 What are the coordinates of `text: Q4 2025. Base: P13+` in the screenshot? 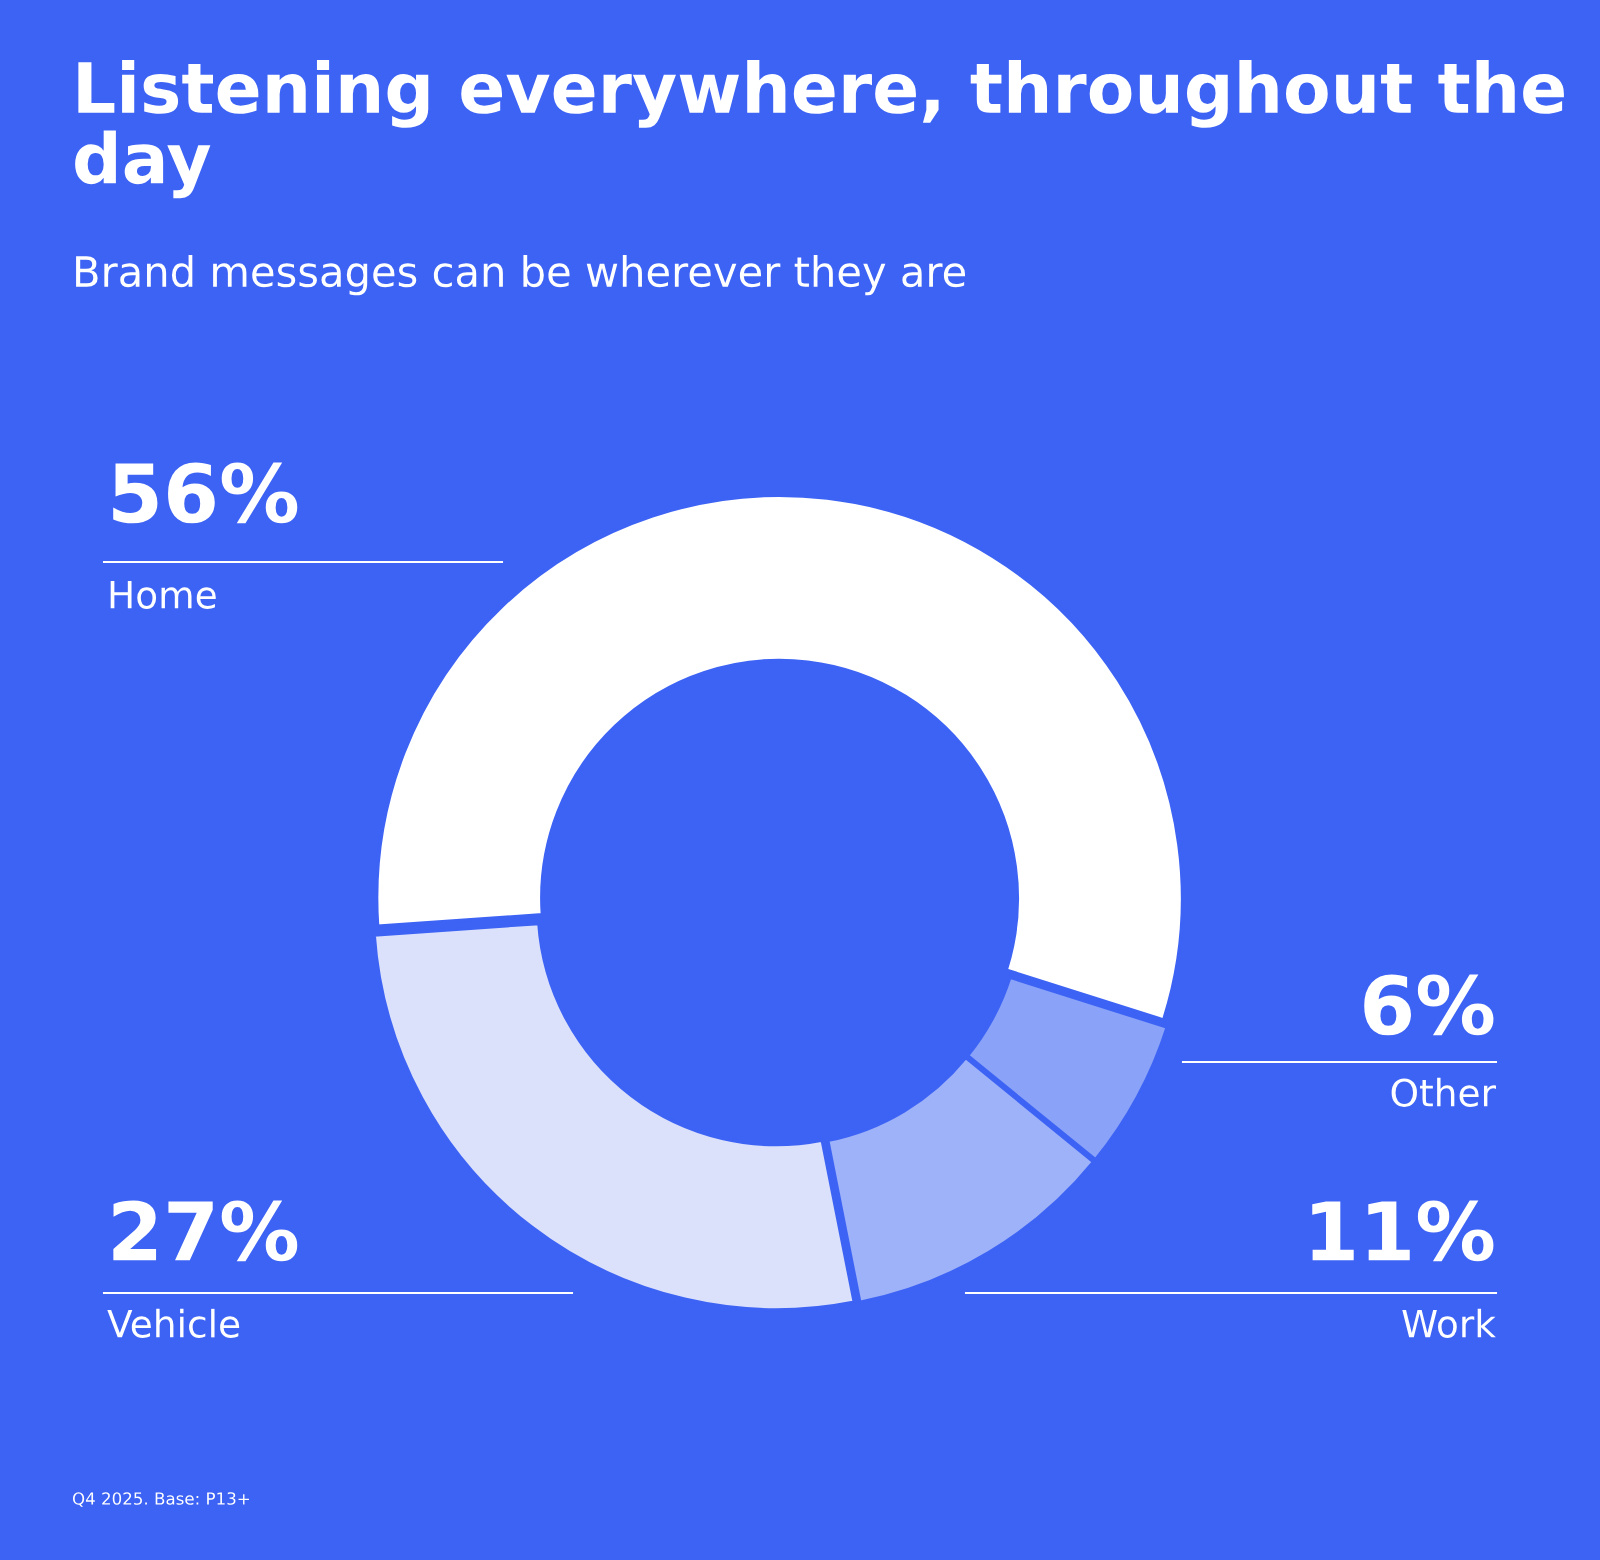 It's located at (160, 1499).